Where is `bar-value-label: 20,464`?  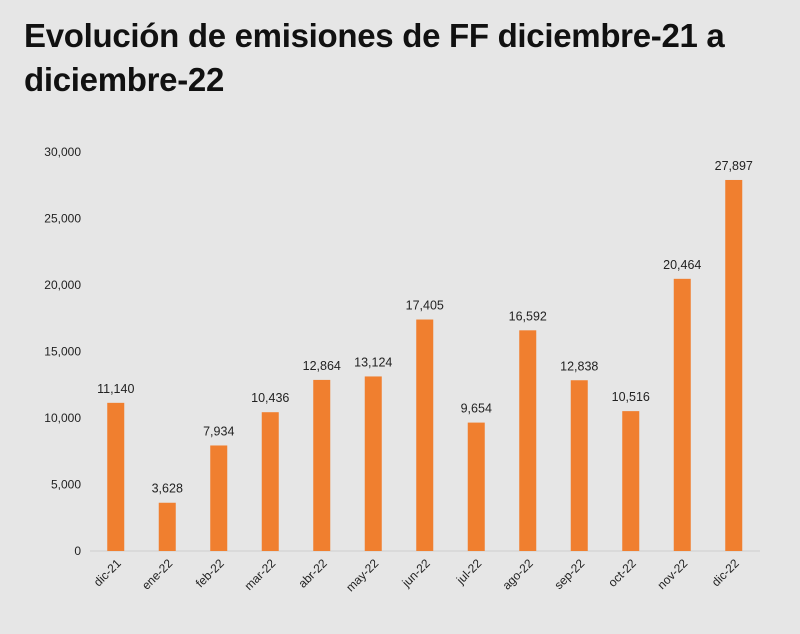
bar-value-label: 20,464 is located at coordinates (682, 265).